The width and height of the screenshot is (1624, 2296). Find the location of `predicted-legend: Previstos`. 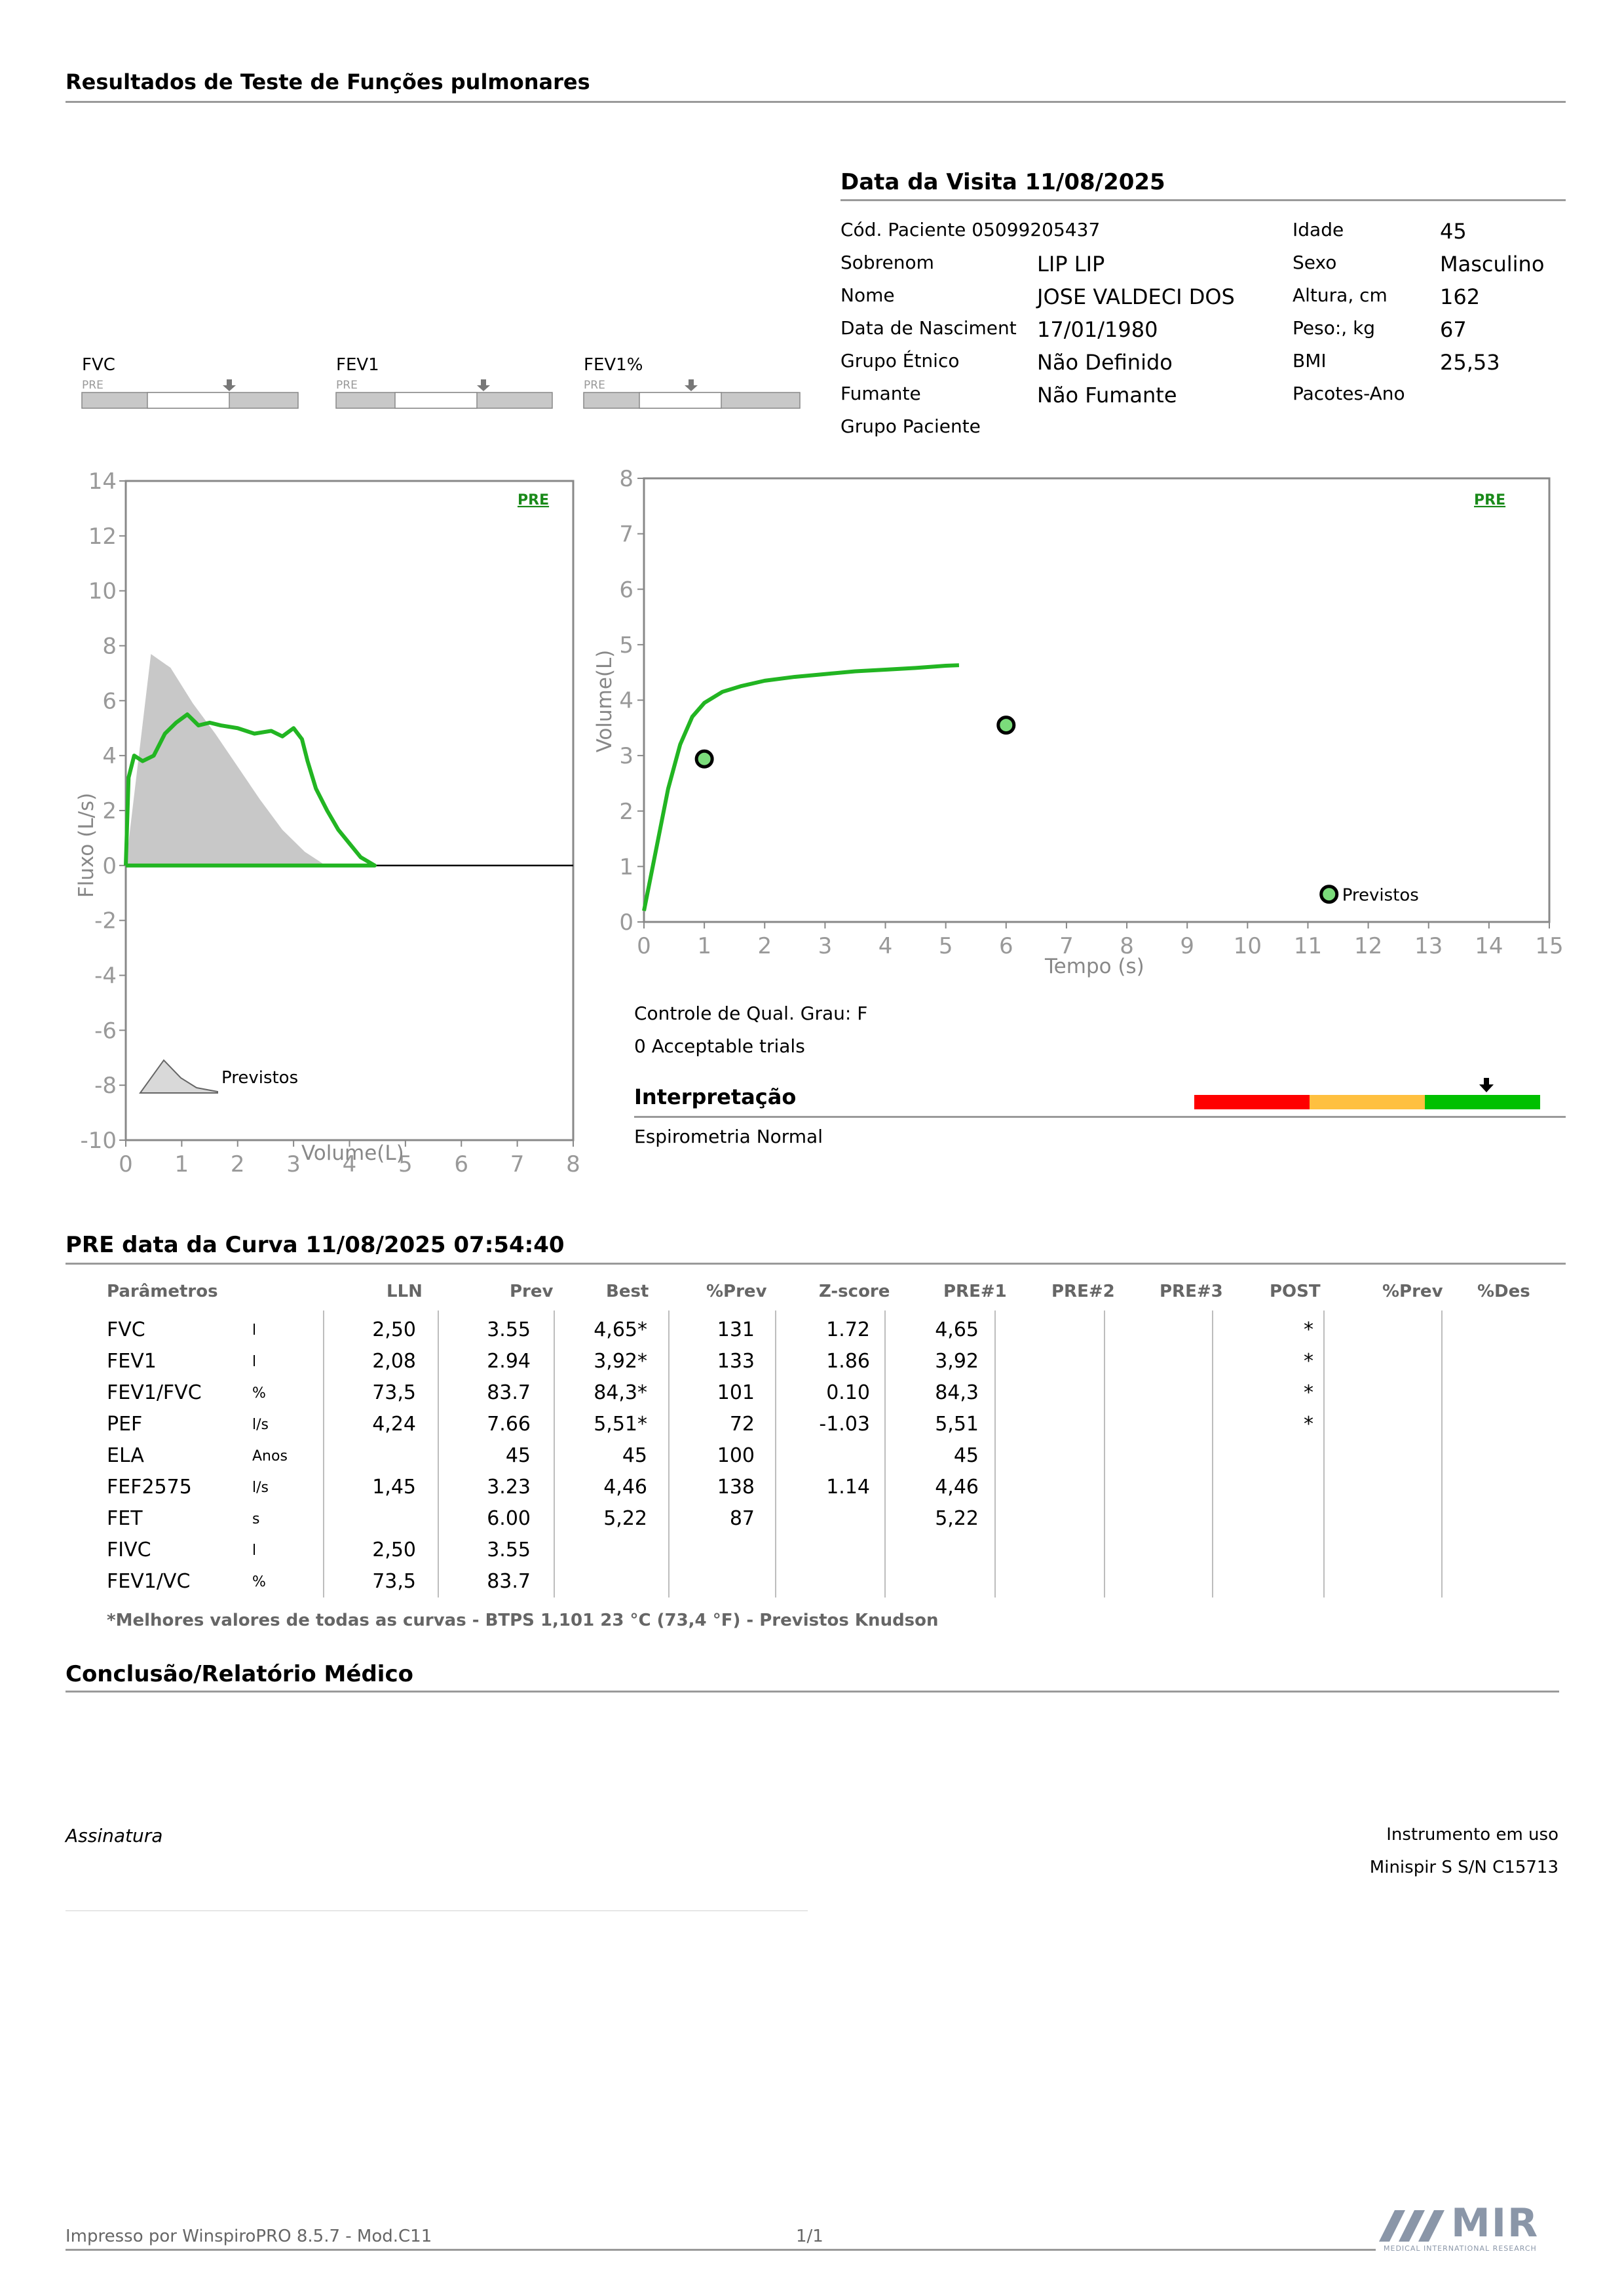

predicted-legend: Previstos is located at coordinates (218, 1070).